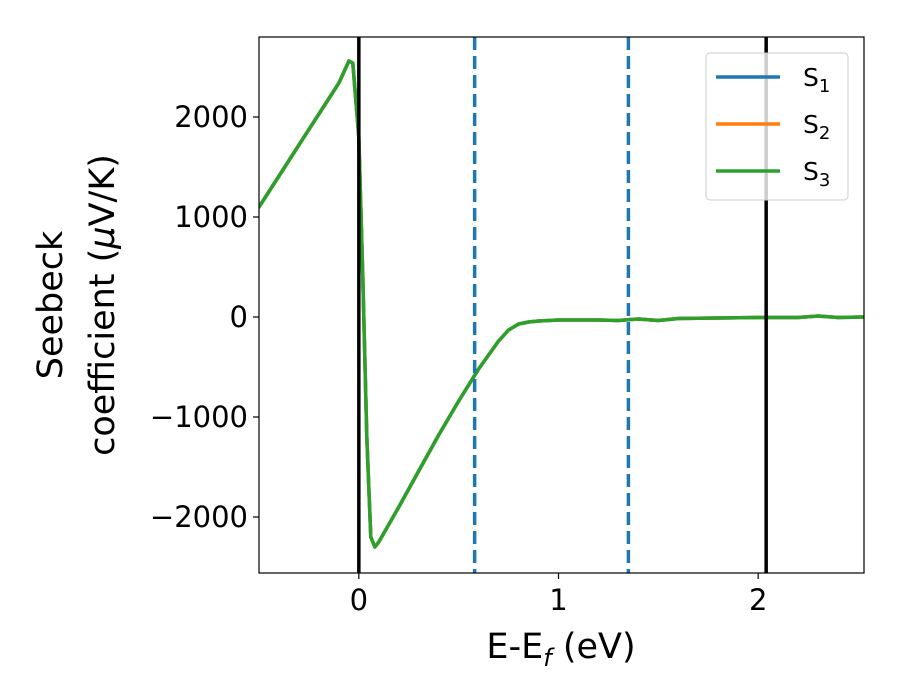 This screenshot has height=700, width=900. Describe the element at coordinates (816, 127) in the screenshot. I see `legend-label-s2: S2` at that location.